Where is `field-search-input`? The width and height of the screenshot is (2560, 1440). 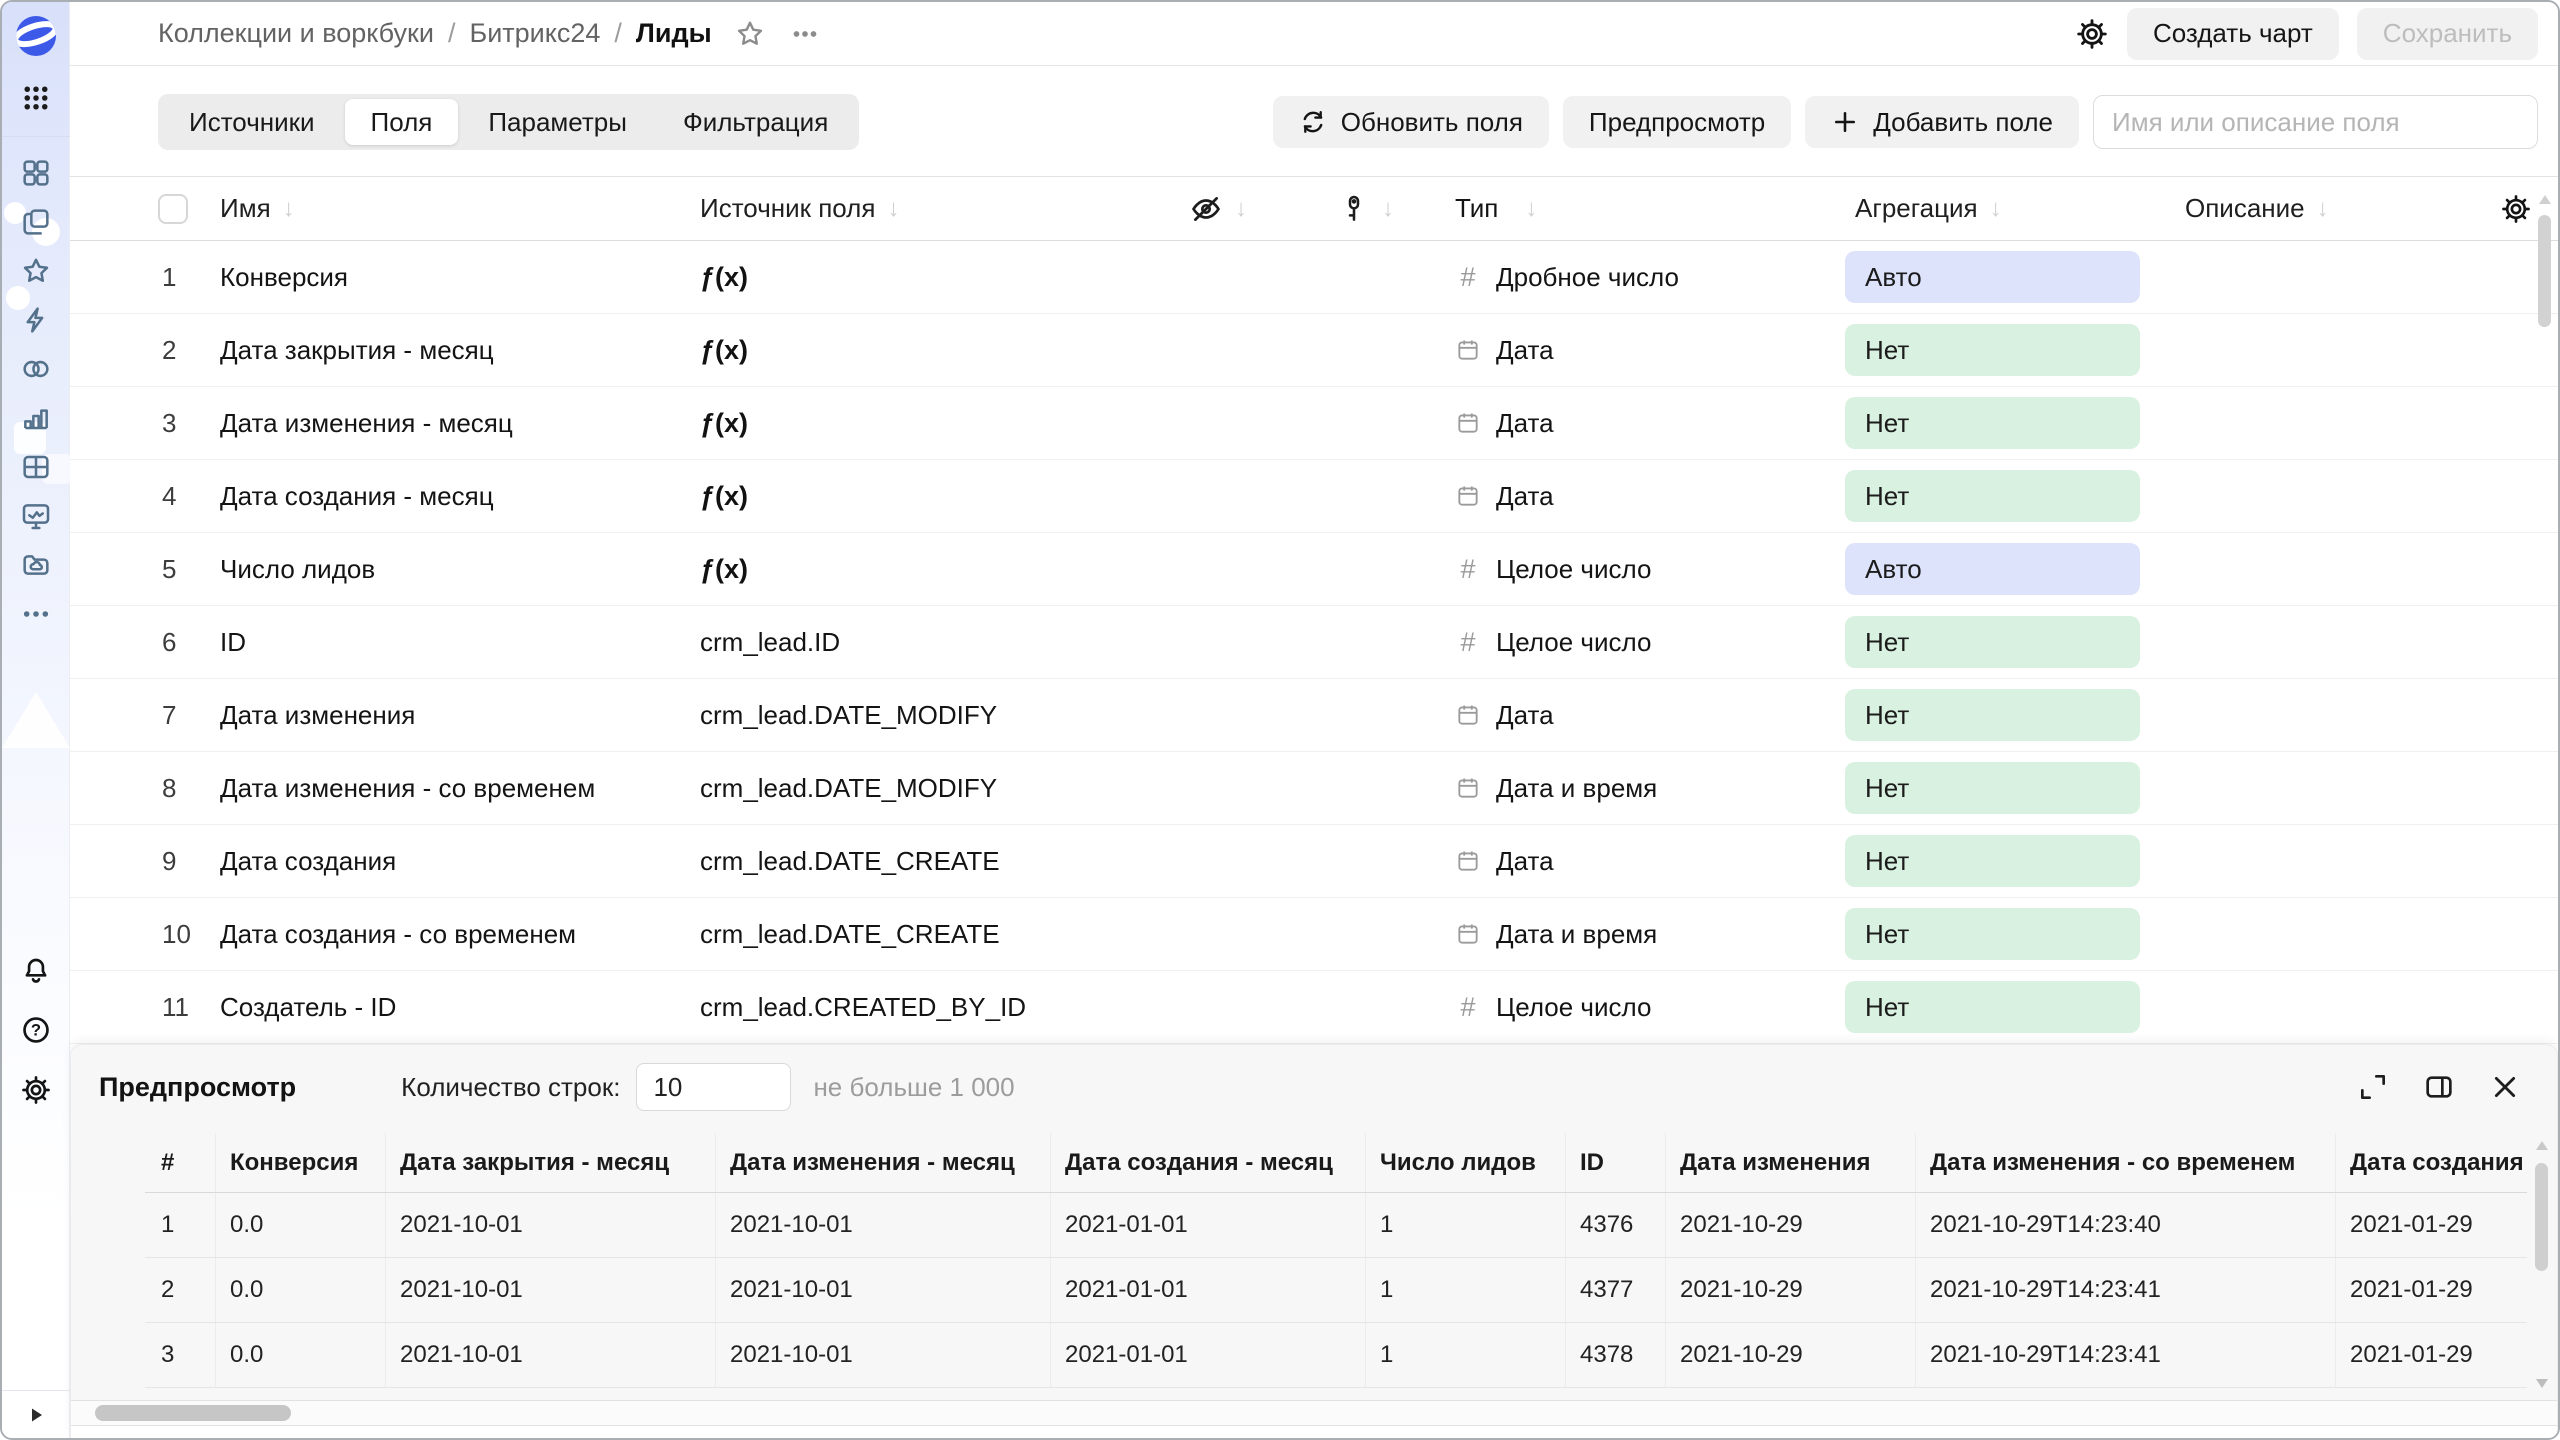 field-search-input is located at coordinates (2315, 122).